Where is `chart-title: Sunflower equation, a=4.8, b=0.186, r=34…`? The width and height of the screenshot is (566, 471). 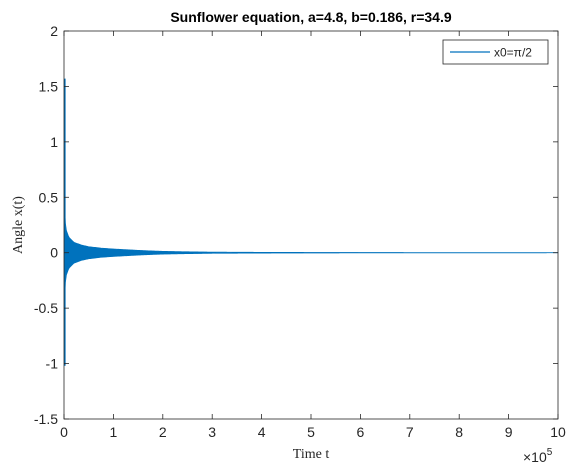 chart-title: Sunflower equation, a=4.8, b=0.186, r=34… is located at coordinates (310, 17).